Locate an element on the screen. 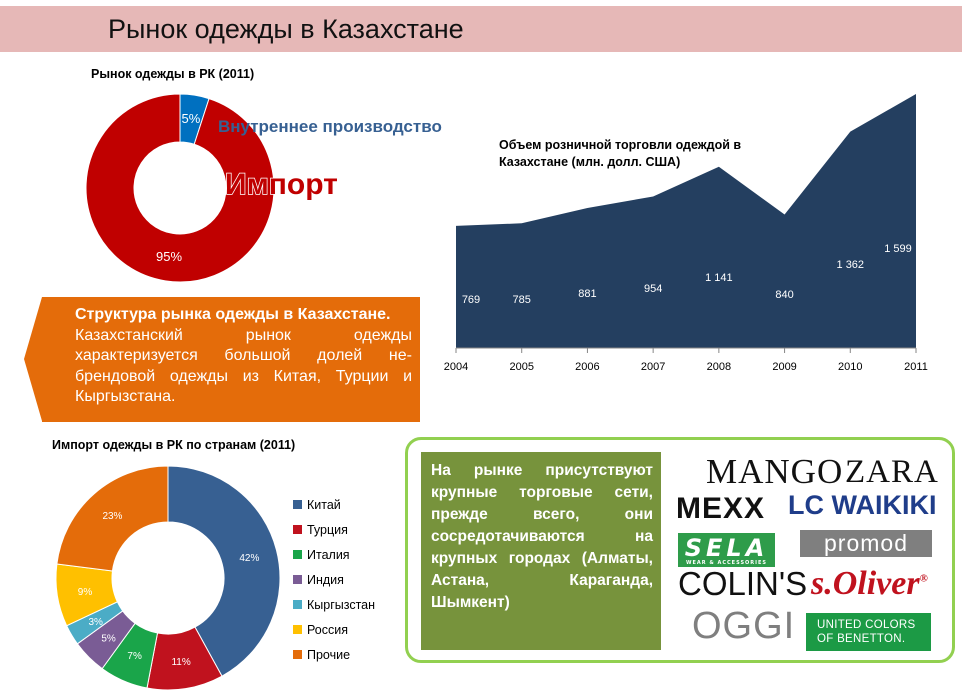 The height and width of the screenshot is (694, 962). lc-waikiki-logo: LC WAIKIKI is located at coordinates (862, 505).